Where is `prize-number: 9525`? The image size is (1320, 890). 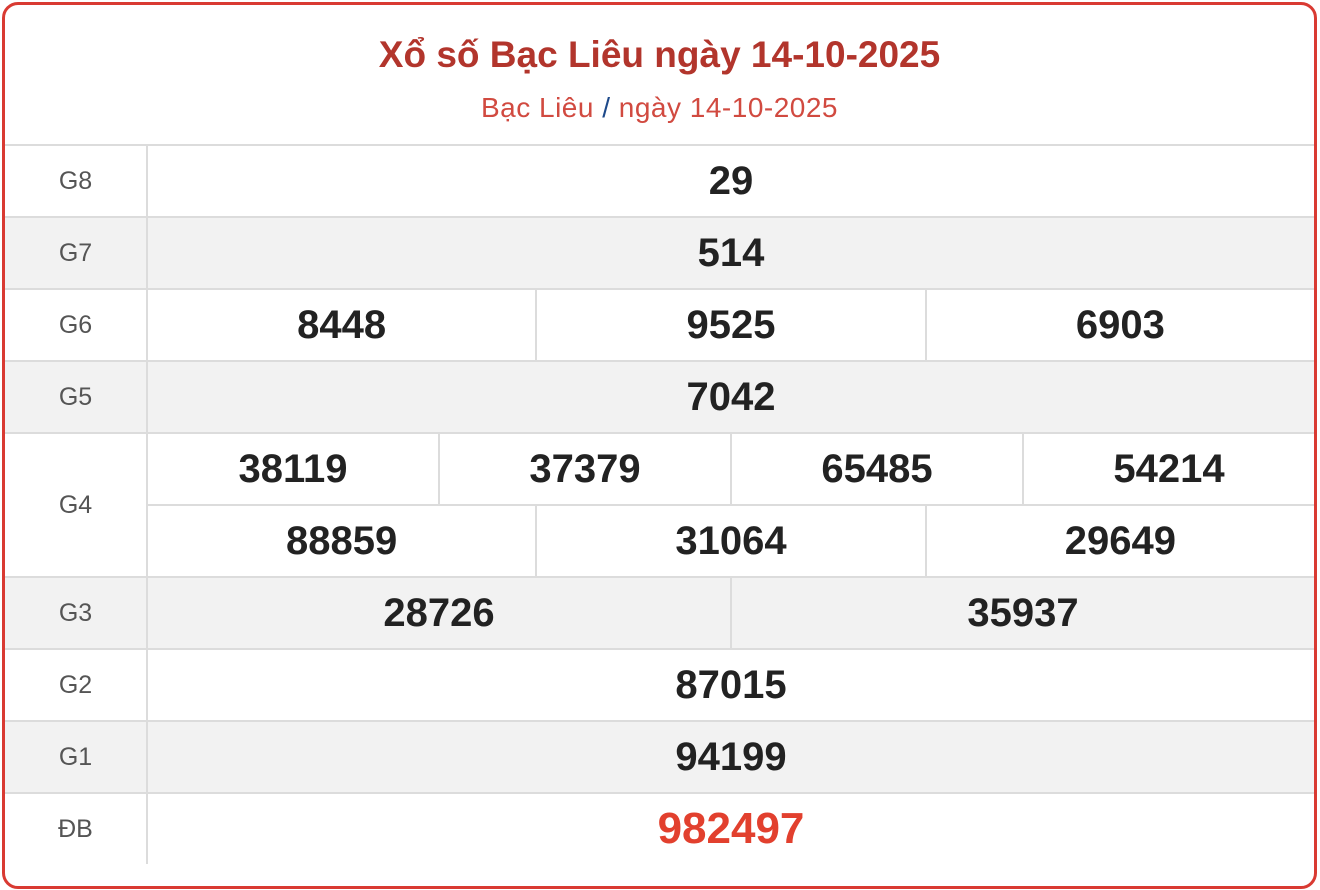
prize-number: 9525 is located at coordinates (729, 325).